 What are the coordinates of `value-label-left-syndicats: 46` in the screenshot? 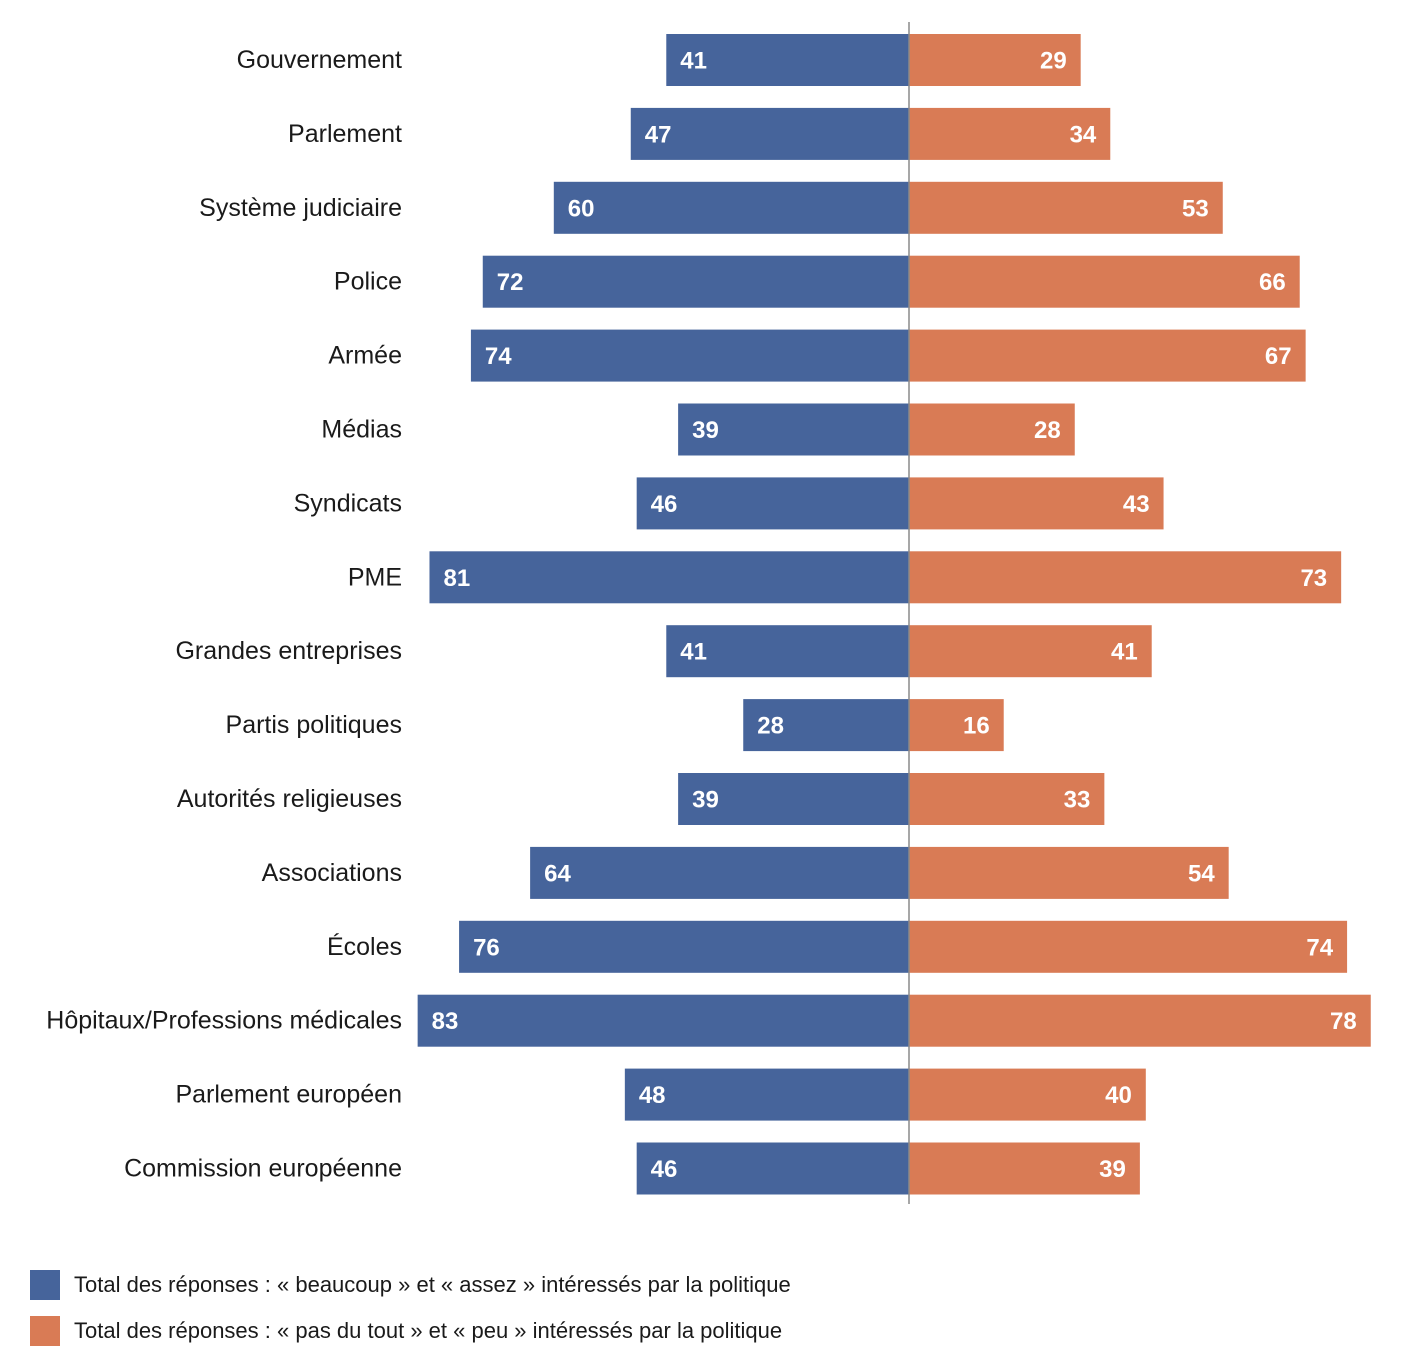 It's located at (664, 504).